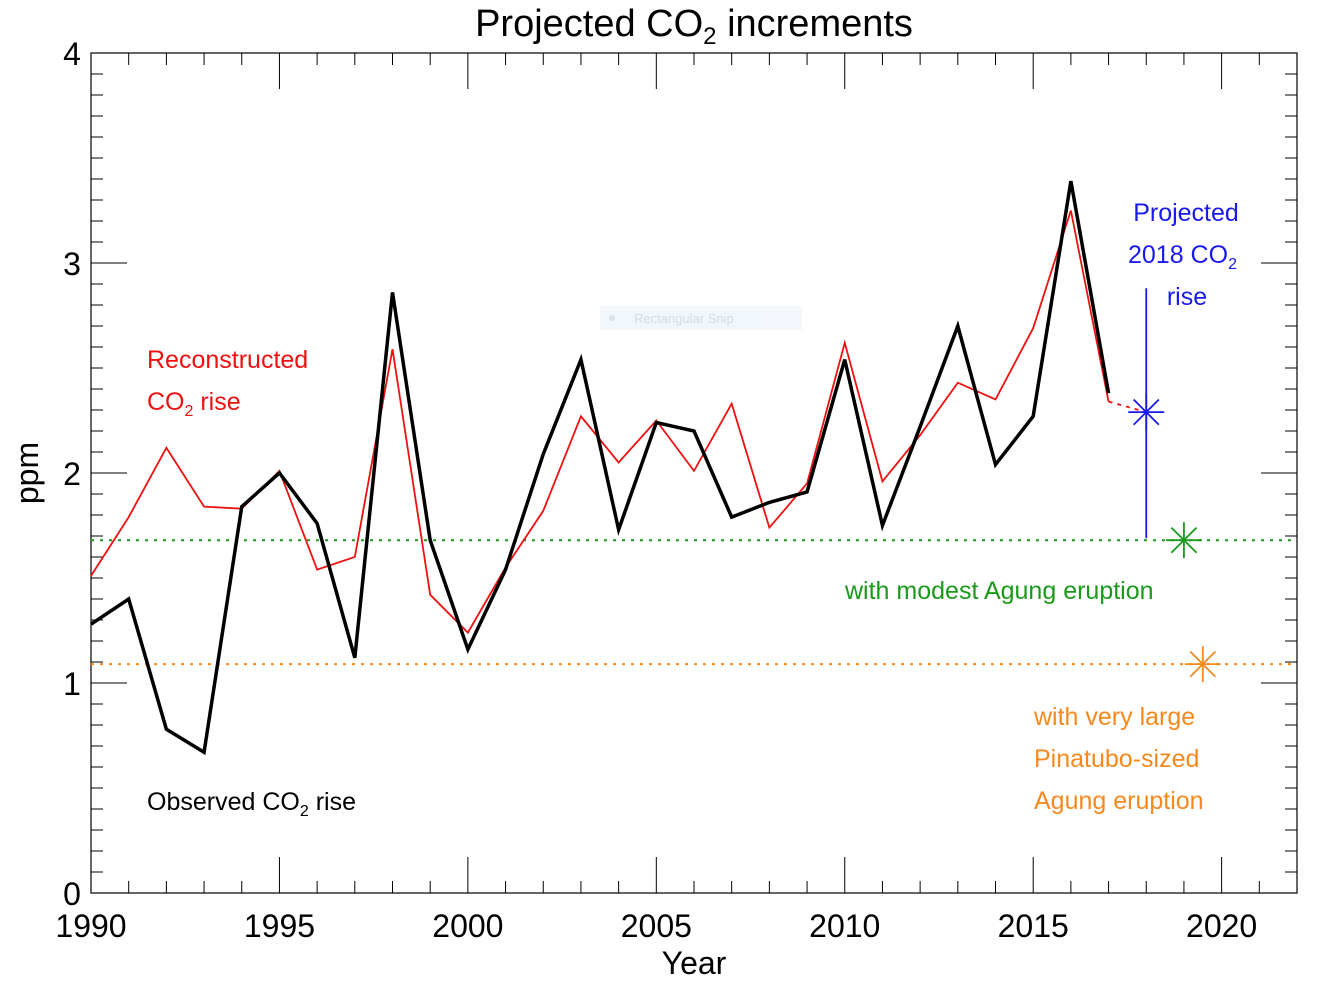  I want to click on x-tick-label: 2015, so click(1033, 926).